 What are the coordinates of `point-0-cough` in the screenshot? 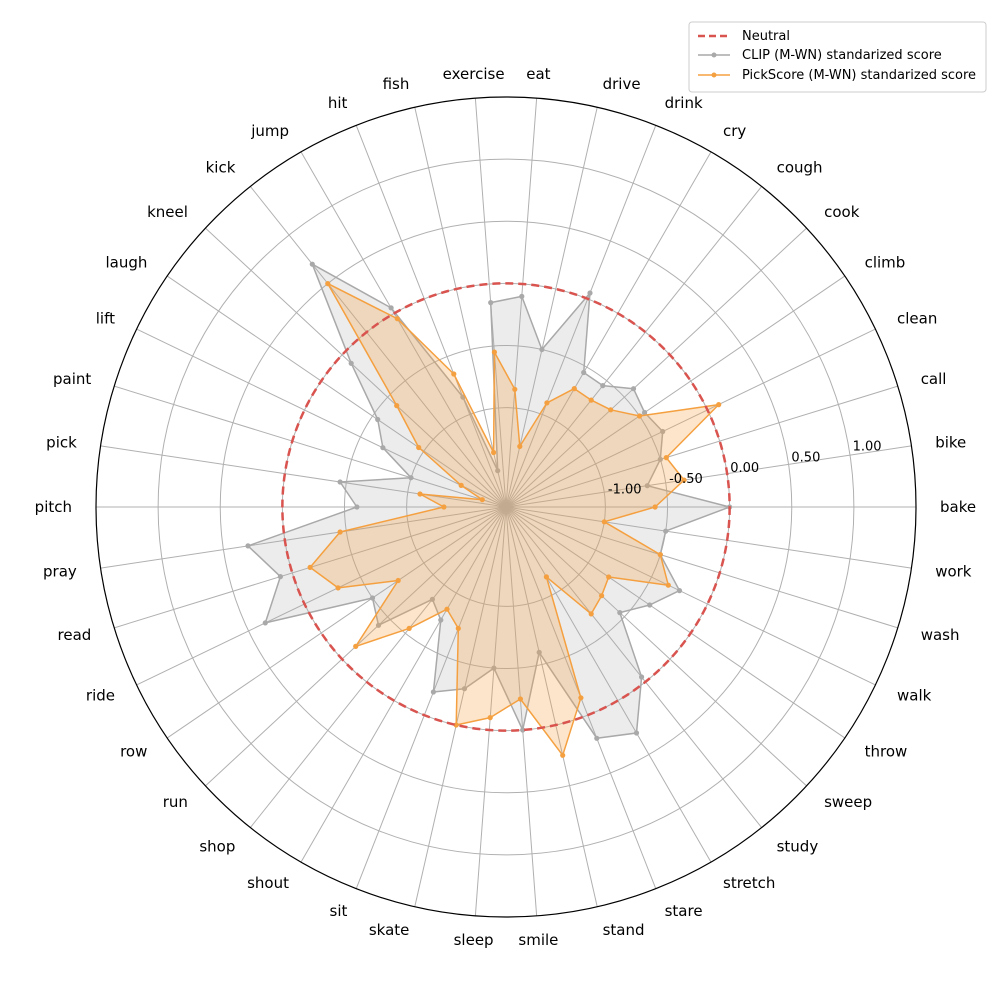 It's located at (603, 386).